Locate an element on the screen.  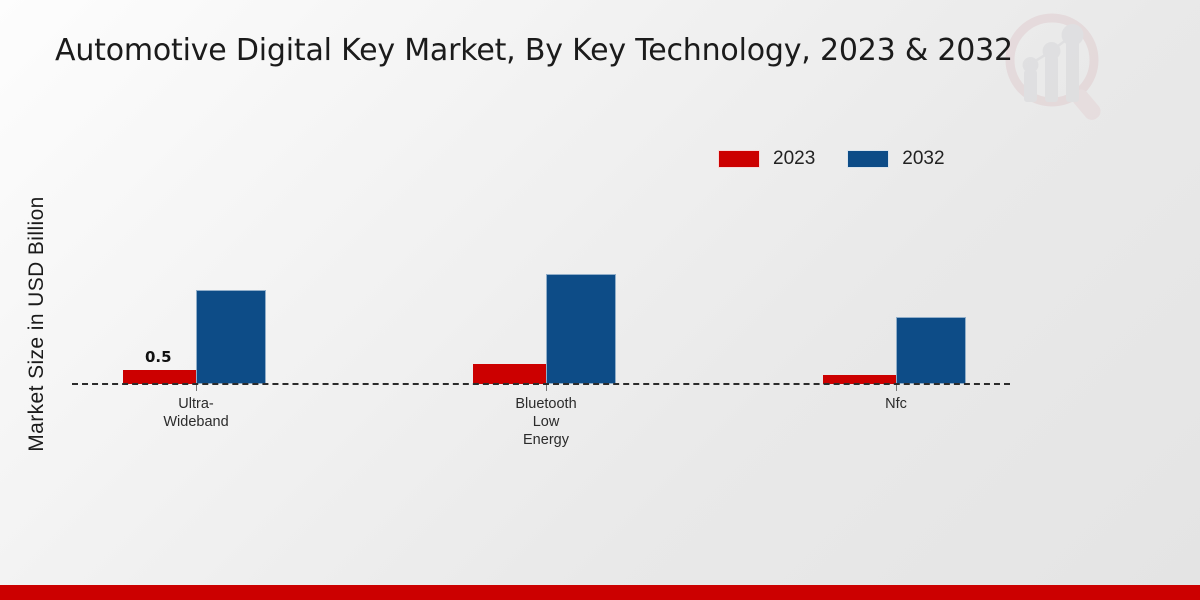
legend-swatch-2032 is located at coordinates (868, 159).